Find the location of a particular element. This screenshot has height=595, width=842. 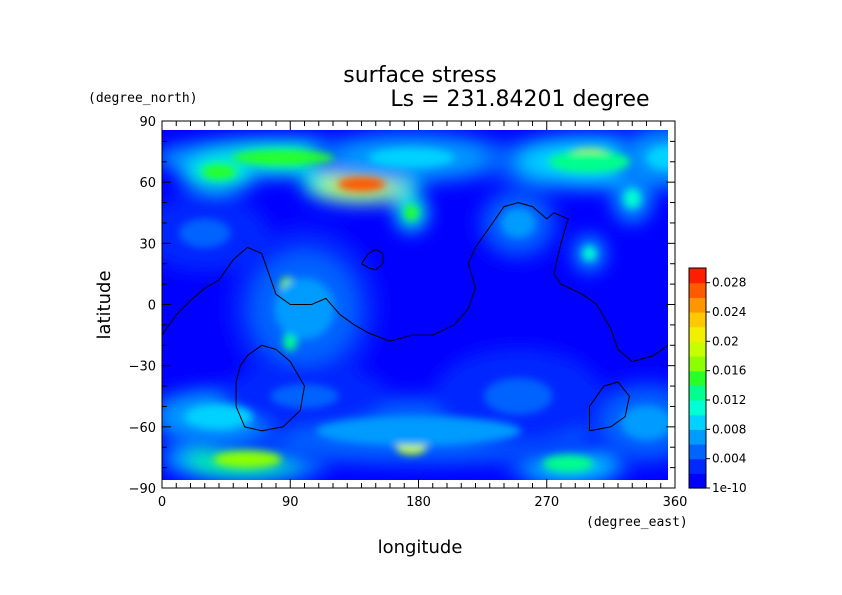

colorbar-label-3: 0.016 is located at coordinates (729, 371).